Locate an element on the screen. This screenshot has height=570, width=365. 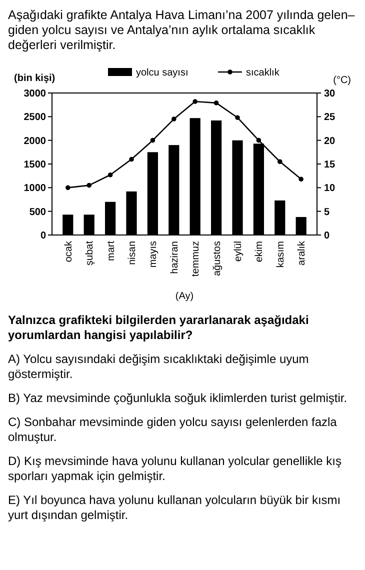
y-tick-label: 1500 is located at coordinates (35, 165).